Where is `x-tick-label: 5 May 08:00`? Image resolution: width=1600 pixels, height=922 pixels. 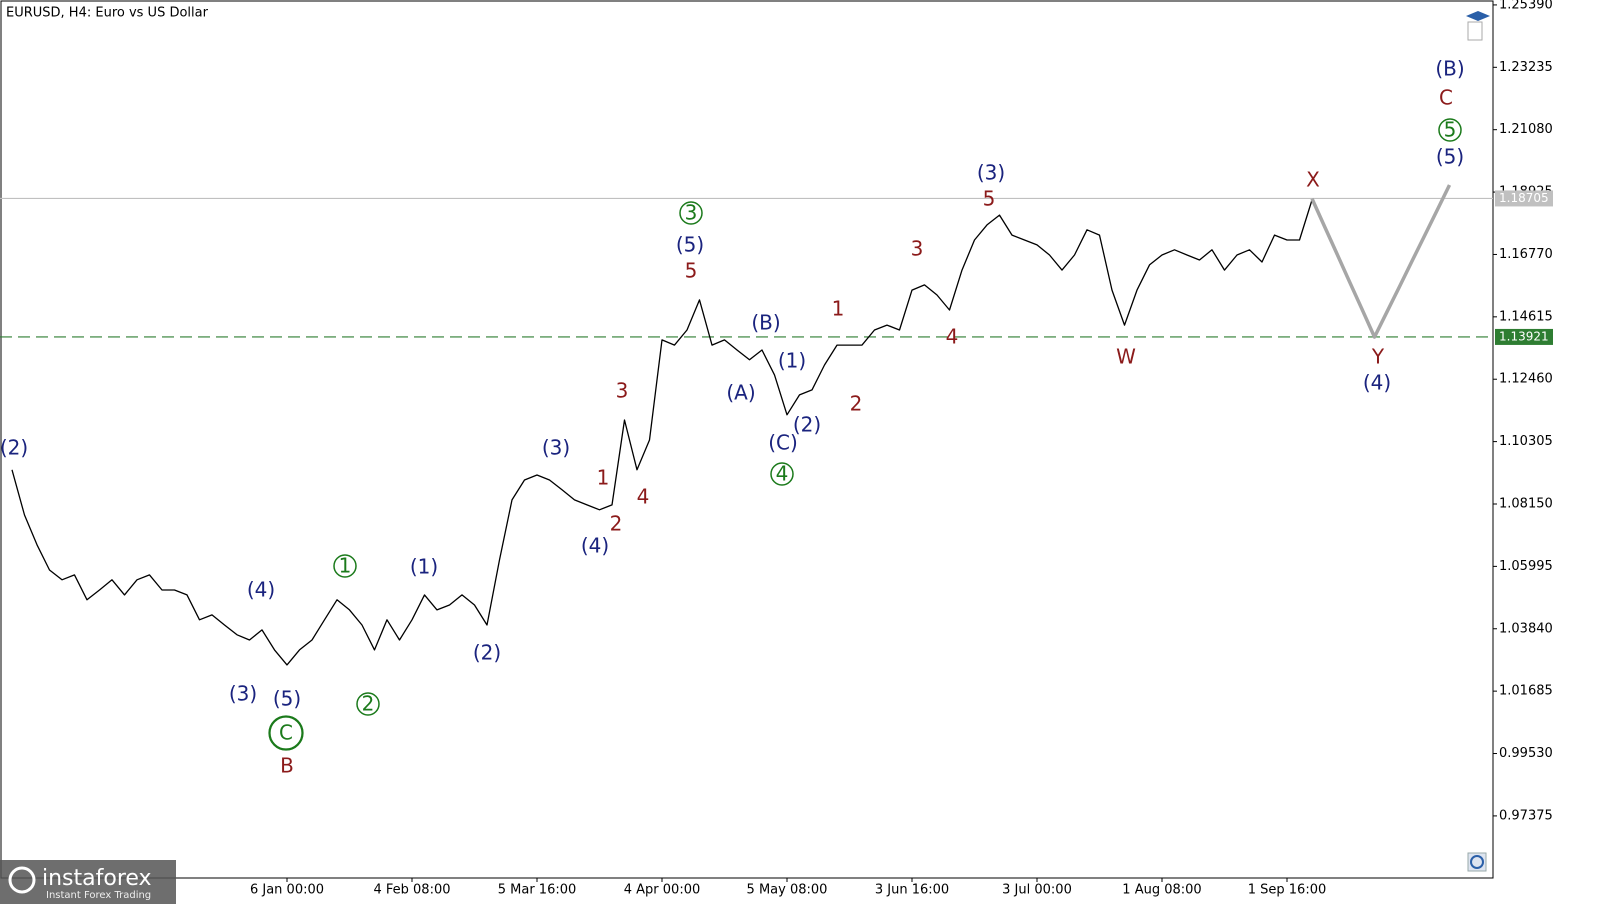 x-tick-label: 5 May 08:00 is located at coordinates (787, 890).